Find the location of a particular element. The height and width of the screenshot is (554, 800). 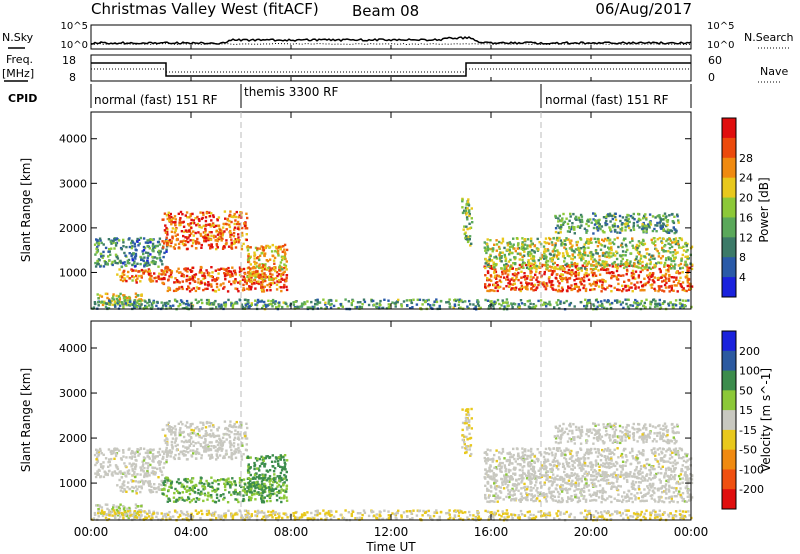

cpid-label: CPID is located at coordinates (22, 98).